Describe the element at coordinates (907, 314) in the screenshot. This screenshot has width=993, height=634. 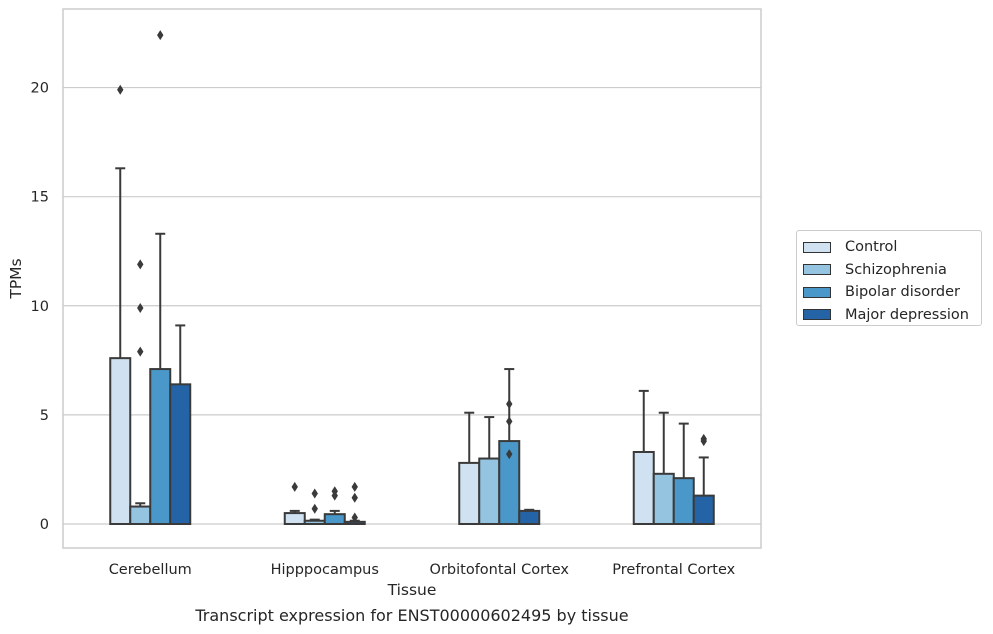
I see `legend-label: Major depression` at that location.